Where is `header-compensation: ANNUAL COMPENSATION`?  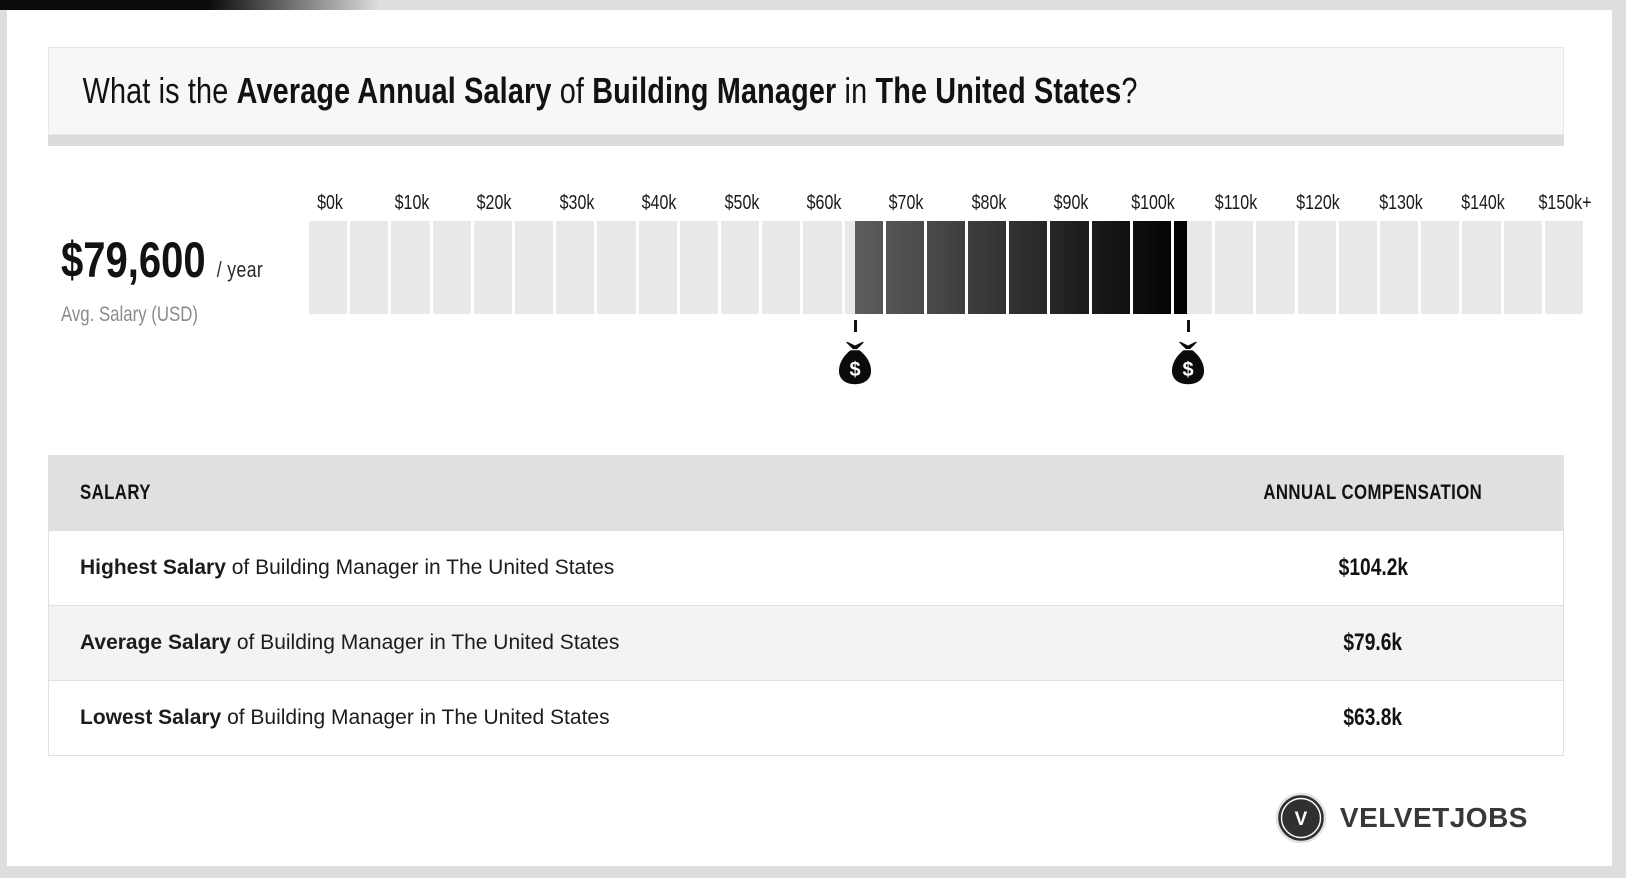 header-compensation: ANNUAL COMPENSATION is located at coordinates (1373, 492).